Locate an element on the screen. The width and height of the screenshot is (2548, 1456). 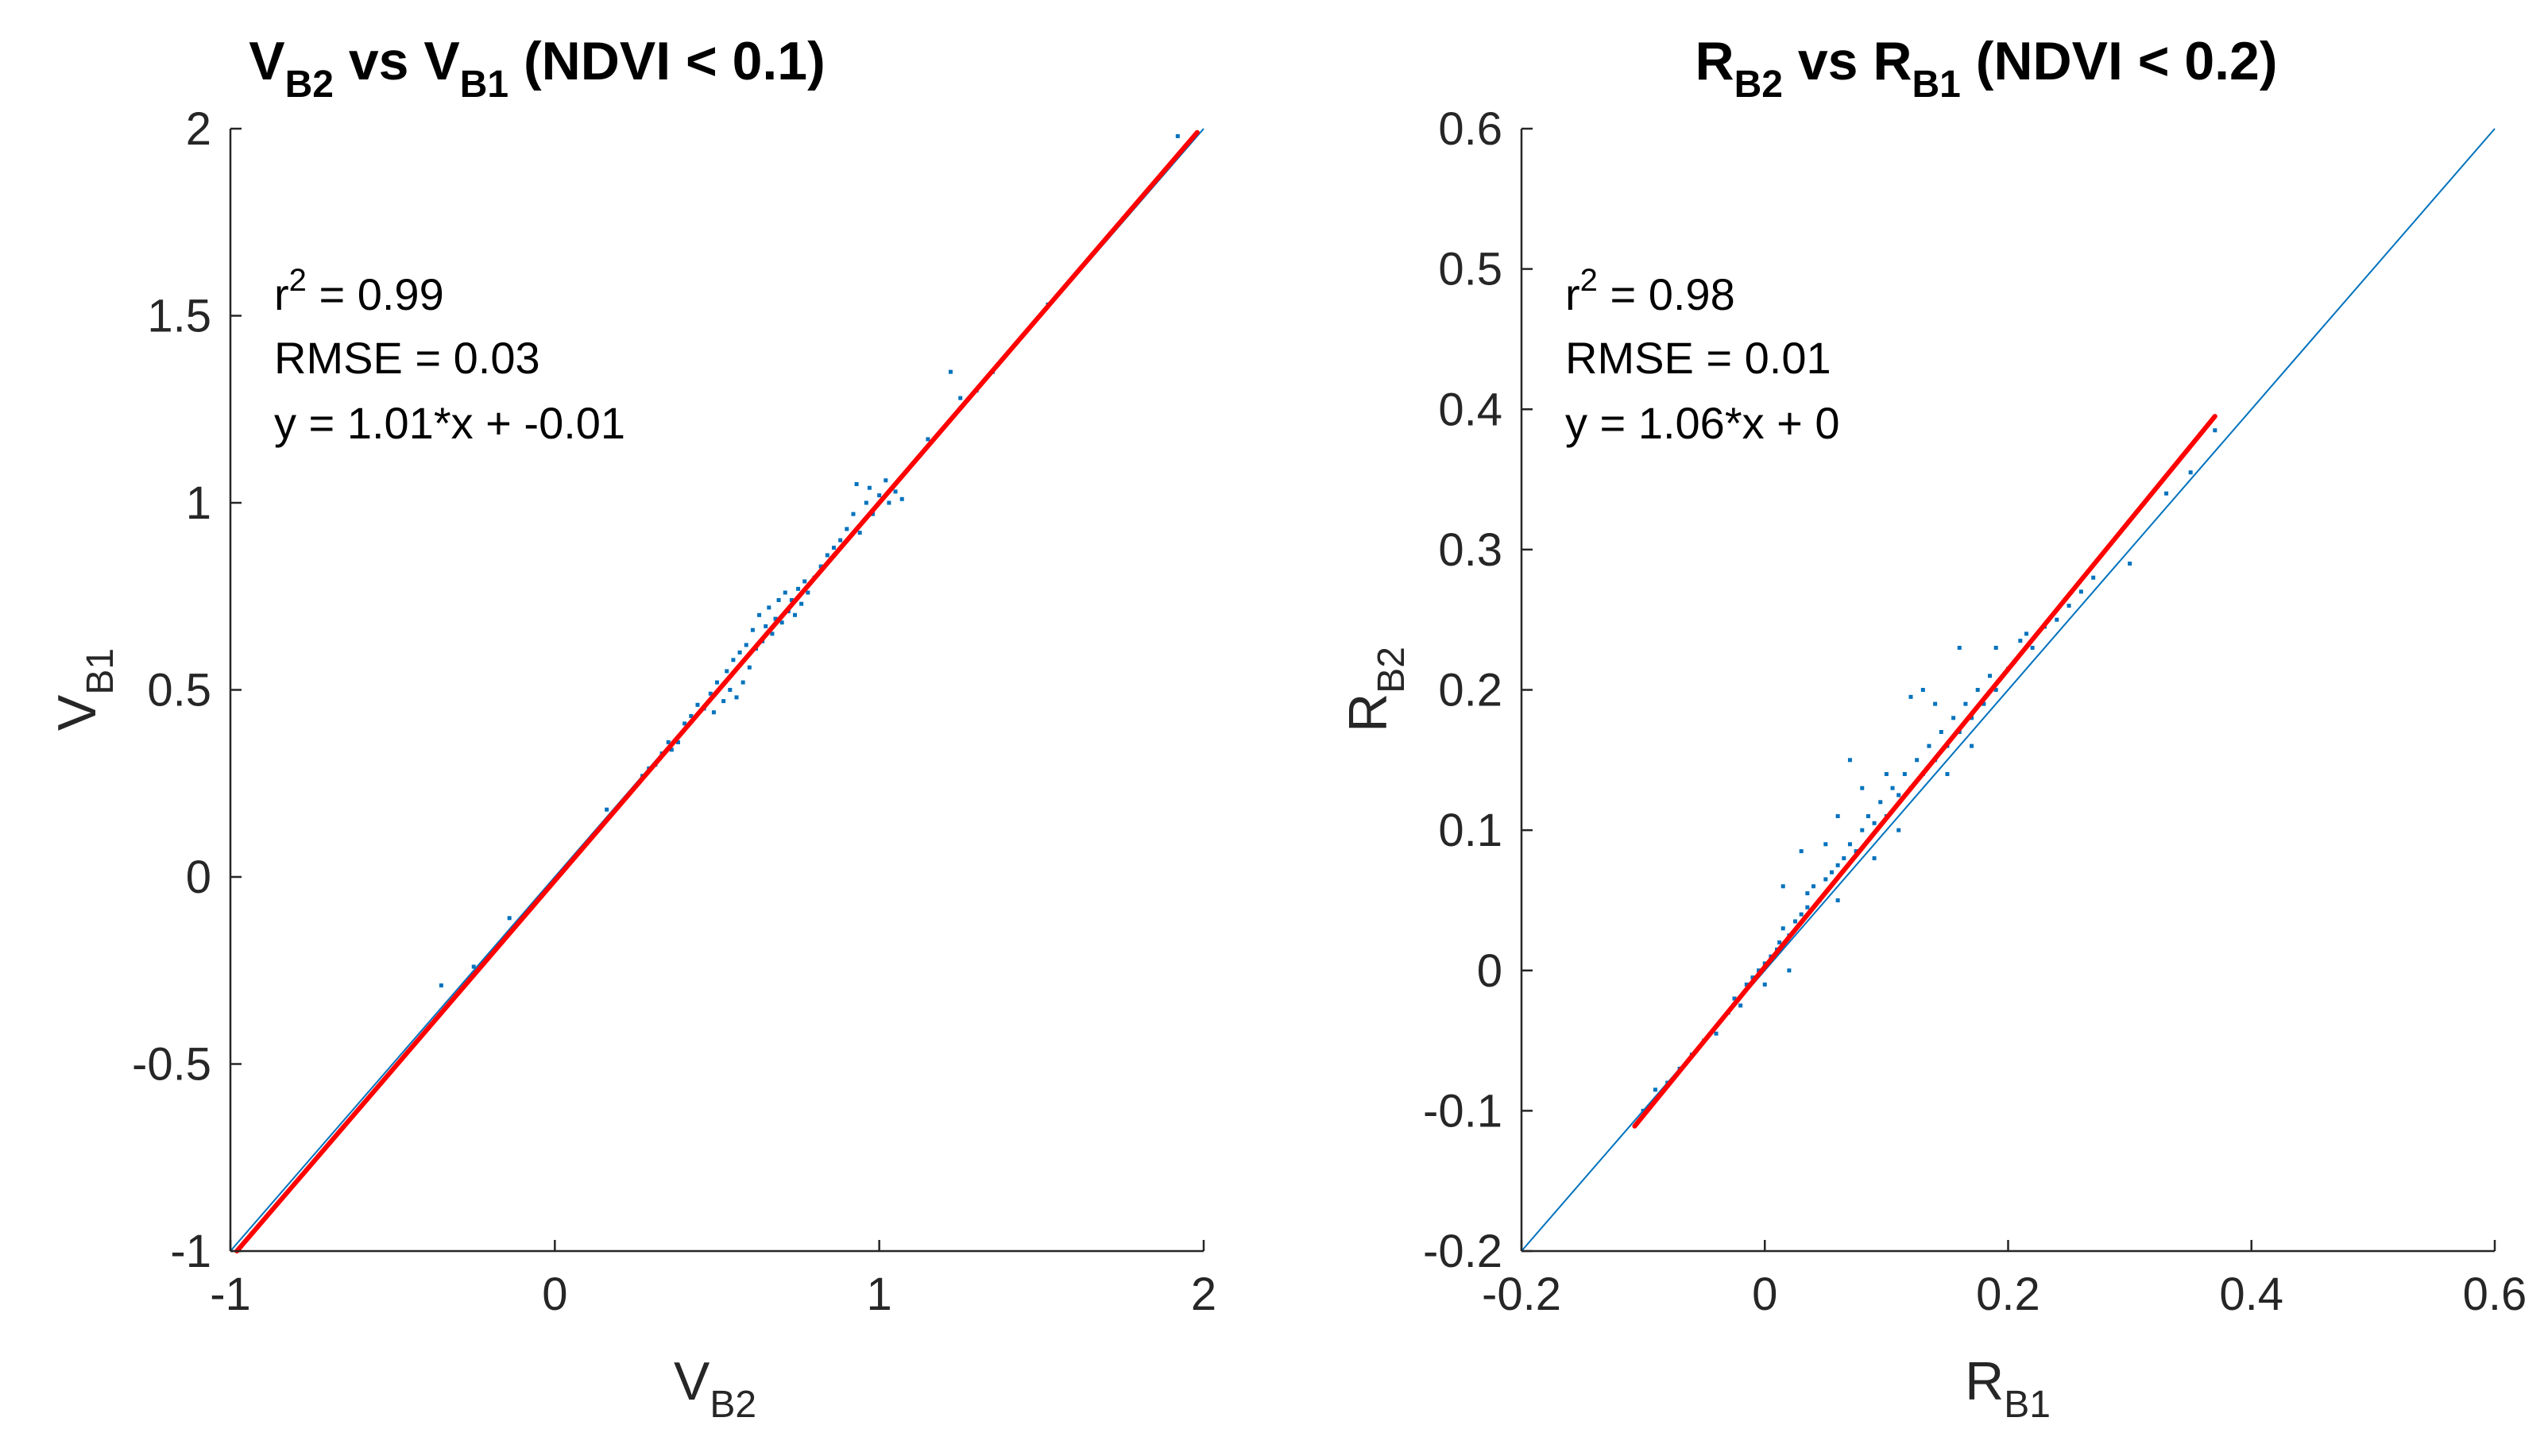
chart-title: RB2 vs RB1 (NDVI < 0.2) is located at coordinates (1986, 68).